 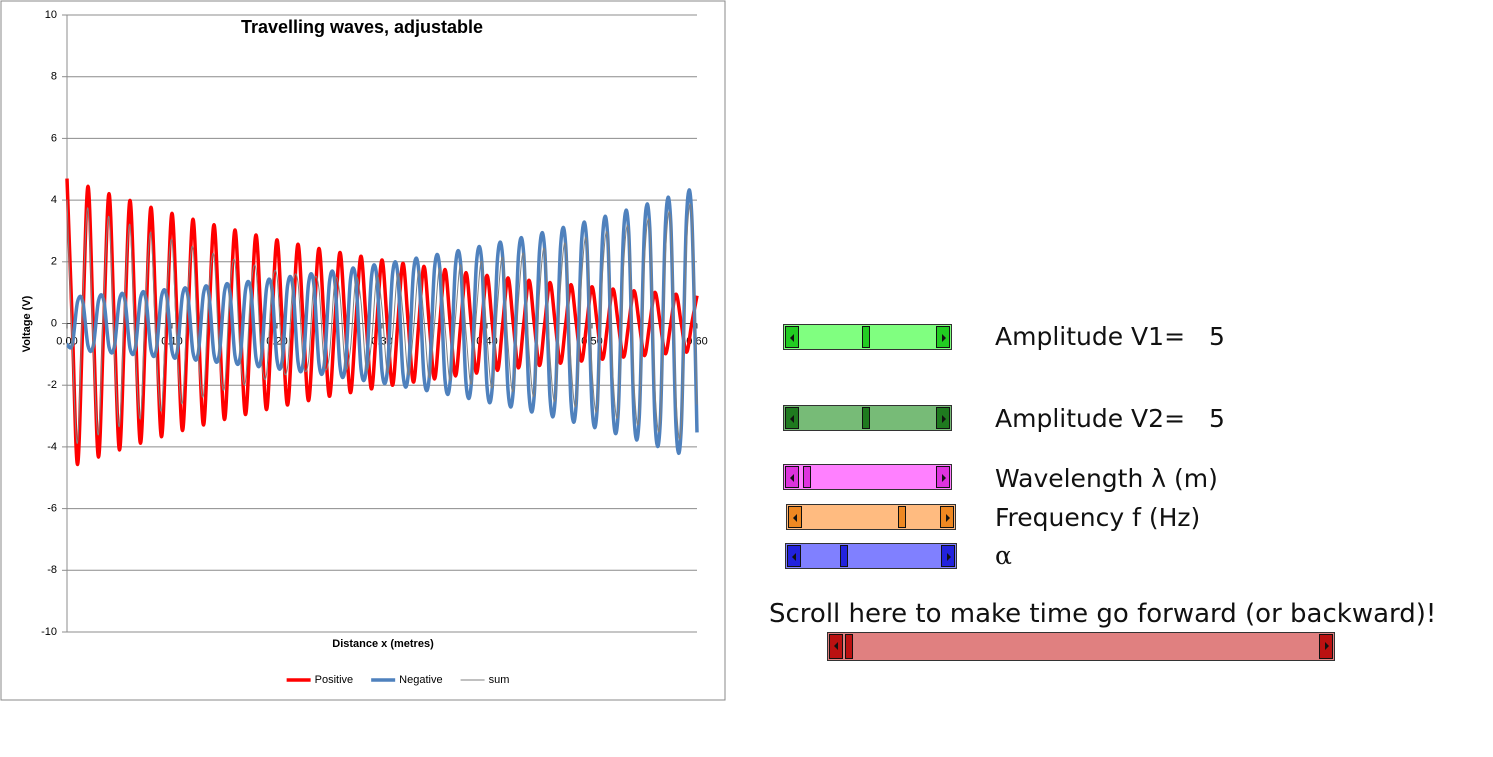 What do you see at coordinates (51, 15) in the screenshot?
I see `y-tick-label: 10` at bounding box center [51, 15].